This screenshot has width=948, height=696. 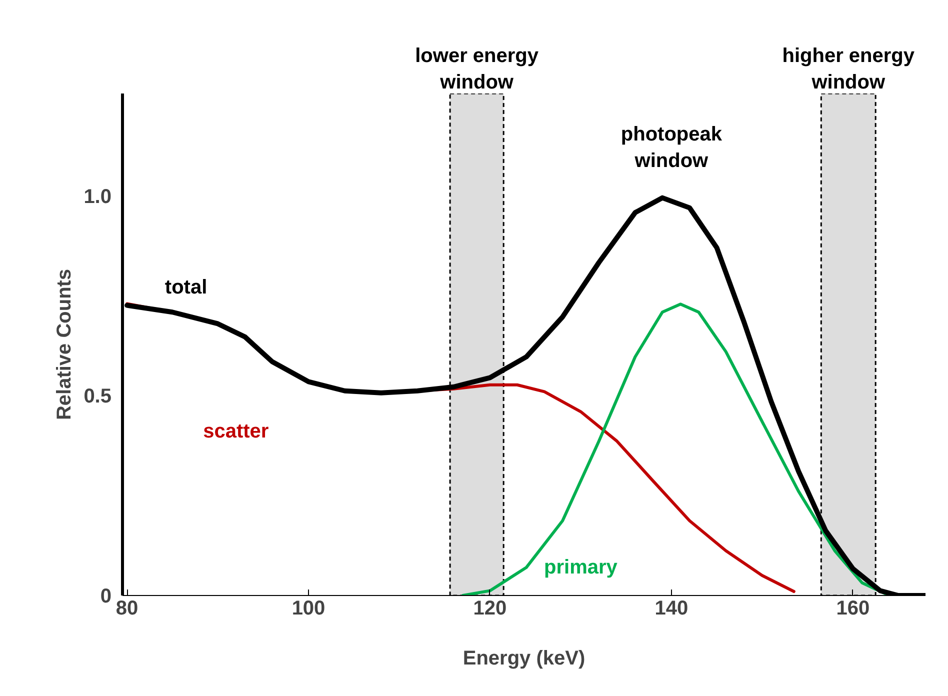 I want to click on x-tick-label: 160, so click(x=853, y=609).